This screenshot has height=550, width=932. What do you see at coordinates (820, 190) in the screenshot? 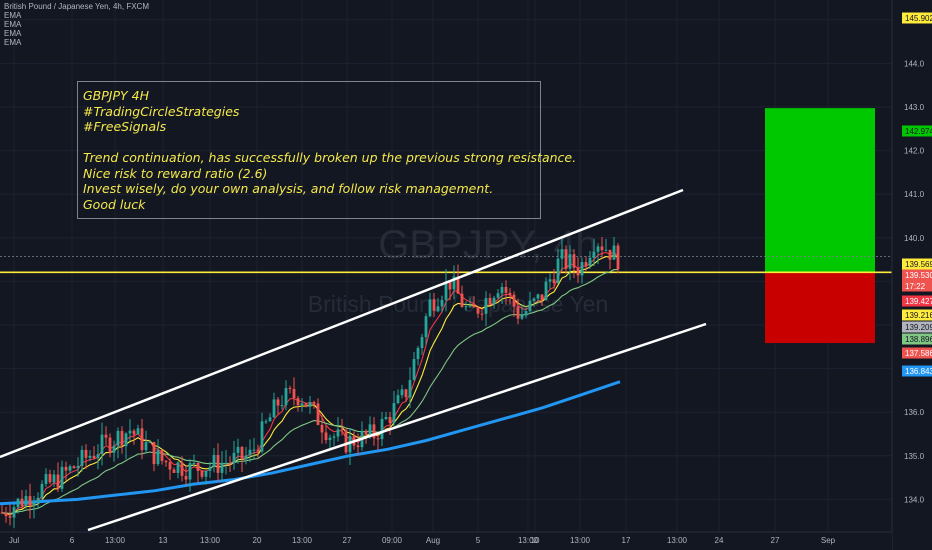
I see `target-zone` at bounding box center [820, 190].